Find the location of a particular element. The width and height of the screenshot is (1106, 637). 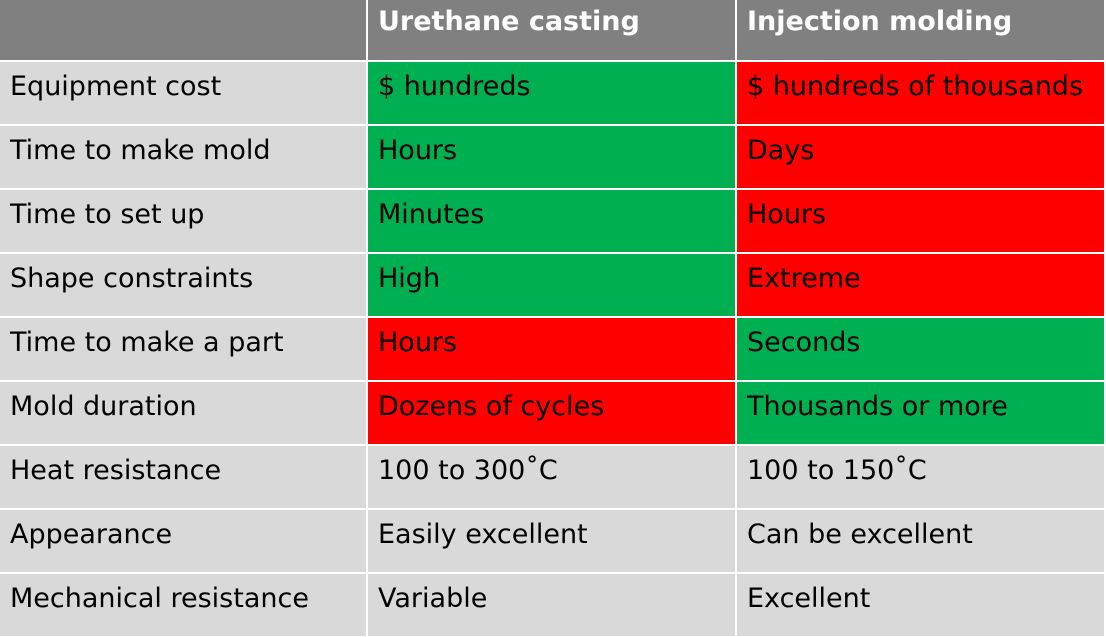

urethane-value: Variable is located at coordinates (551, 605).